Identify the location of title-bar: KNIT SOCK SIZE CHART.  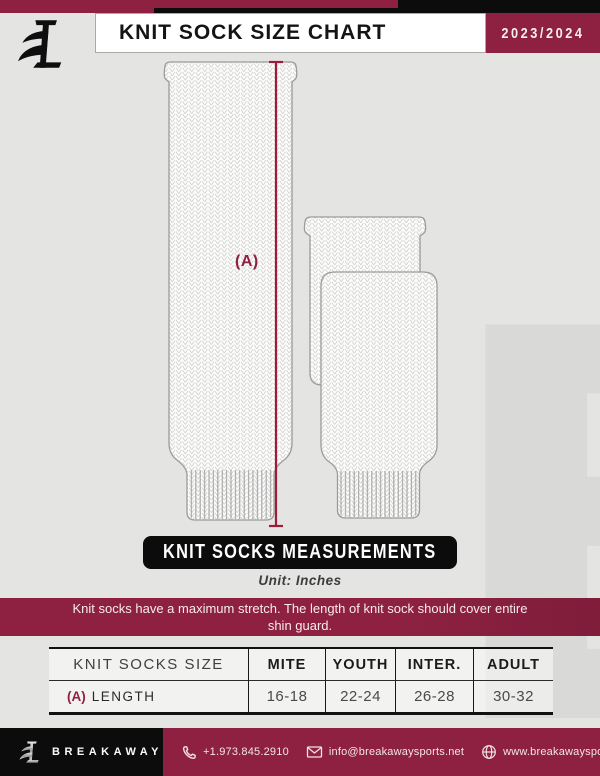
(290, 33).